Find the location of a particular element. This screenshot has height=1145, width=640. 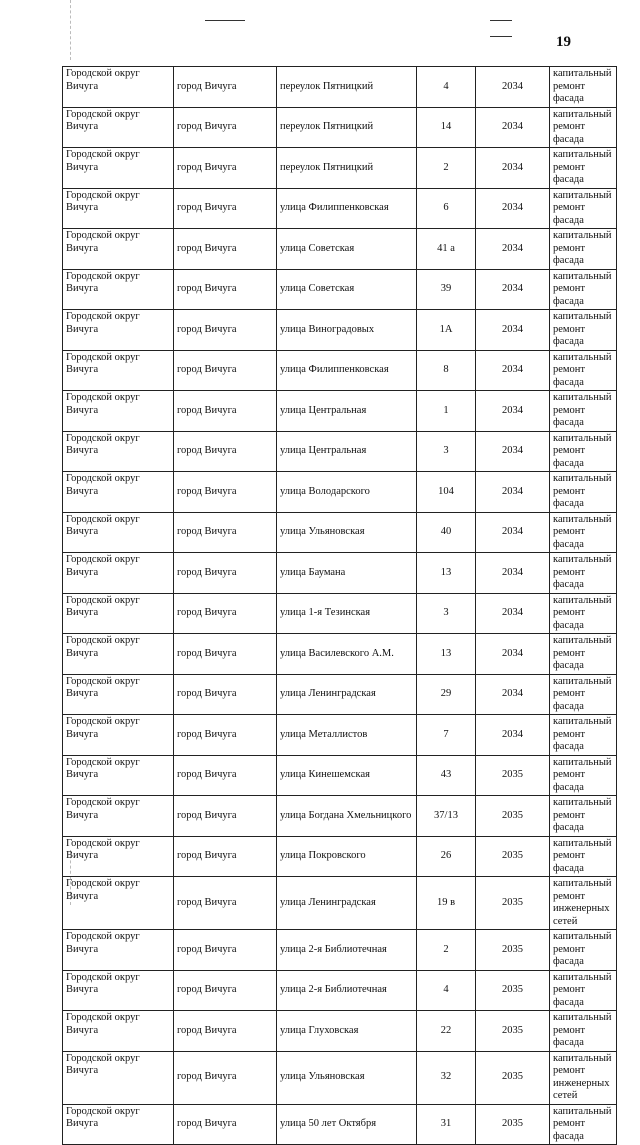

house-number-cell: 1А is located at coordinates (446, 330).